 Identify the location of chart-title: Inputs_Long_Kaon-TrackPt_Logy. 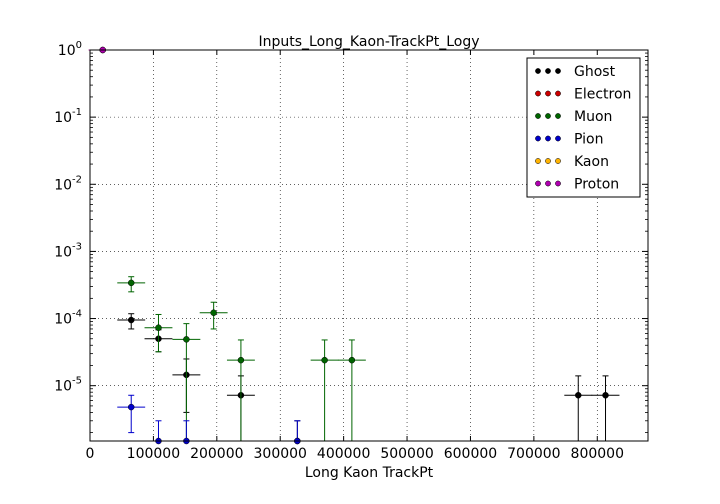
(369, 42).